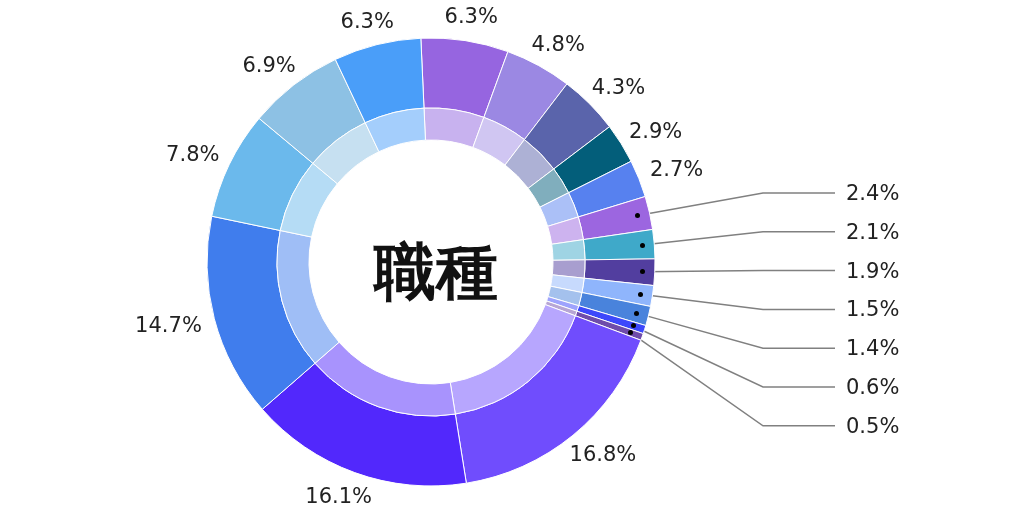 This screenshot has height=516, width=1024. Describe the element at coordinates (655, 130) in the screenshot. I see `data-label: 2.9%` at that location.